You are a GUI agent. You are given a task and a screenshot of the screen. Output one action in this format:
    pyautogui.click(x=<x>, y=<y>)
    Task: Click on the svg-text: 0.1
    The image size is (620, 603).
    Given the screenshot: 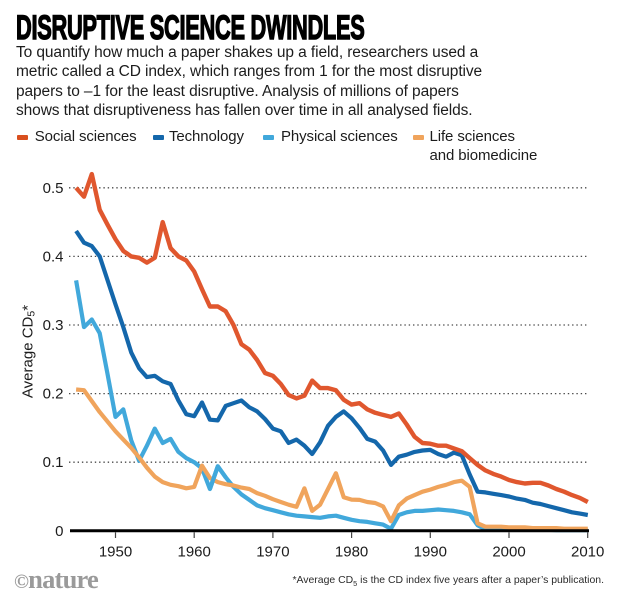 What is the action you would take?
    pyautogui.click(x=53, y=462)
    